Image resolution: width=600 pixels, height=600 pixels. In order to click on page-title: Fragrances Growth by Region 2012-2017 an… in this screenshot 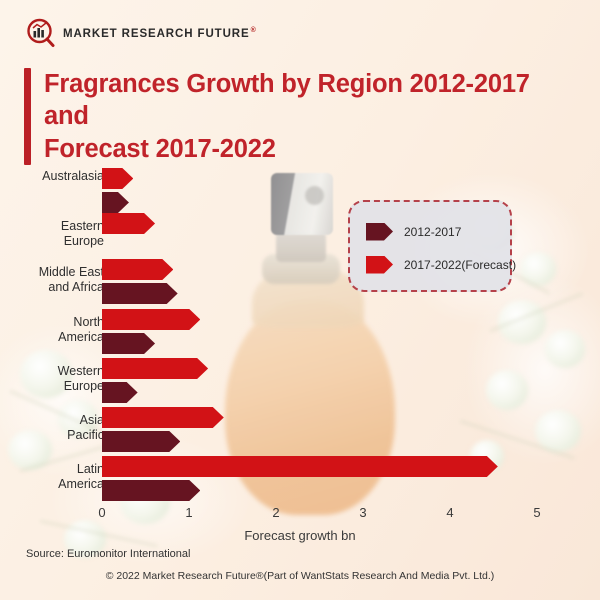, I will do `click(284, 117)`.